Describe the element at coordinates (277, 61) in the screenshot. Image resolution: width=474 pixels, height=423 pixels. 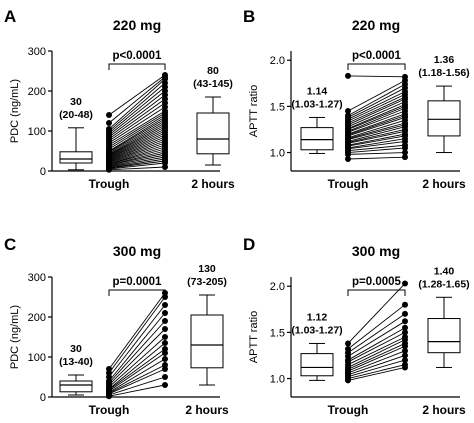
I see `y-tick-label: 2.0` at that location.